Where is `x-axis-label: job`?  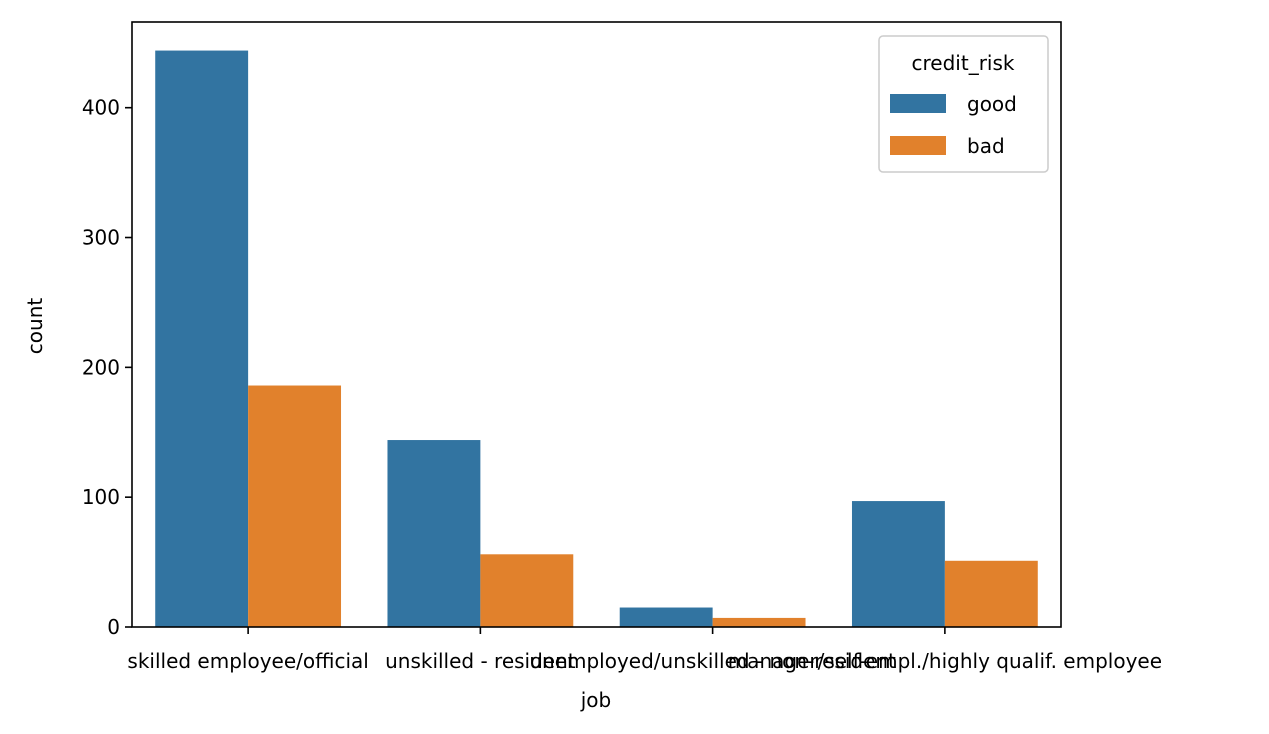
x-axis-label: job is located at coordinates (596, 700).